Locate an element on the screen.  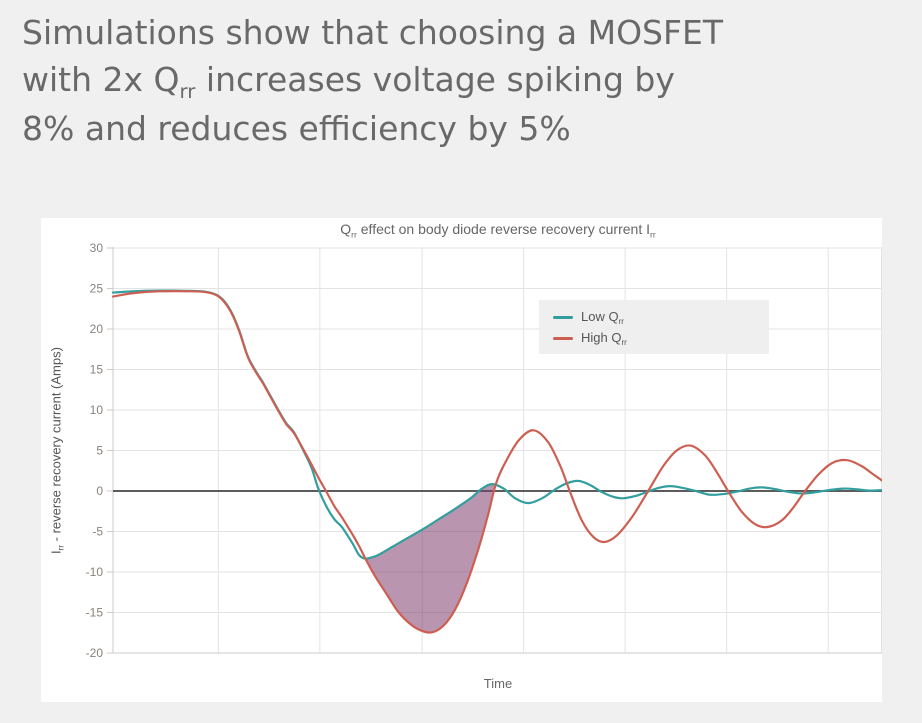
fill-between-region is located at coordinates (430, 558).